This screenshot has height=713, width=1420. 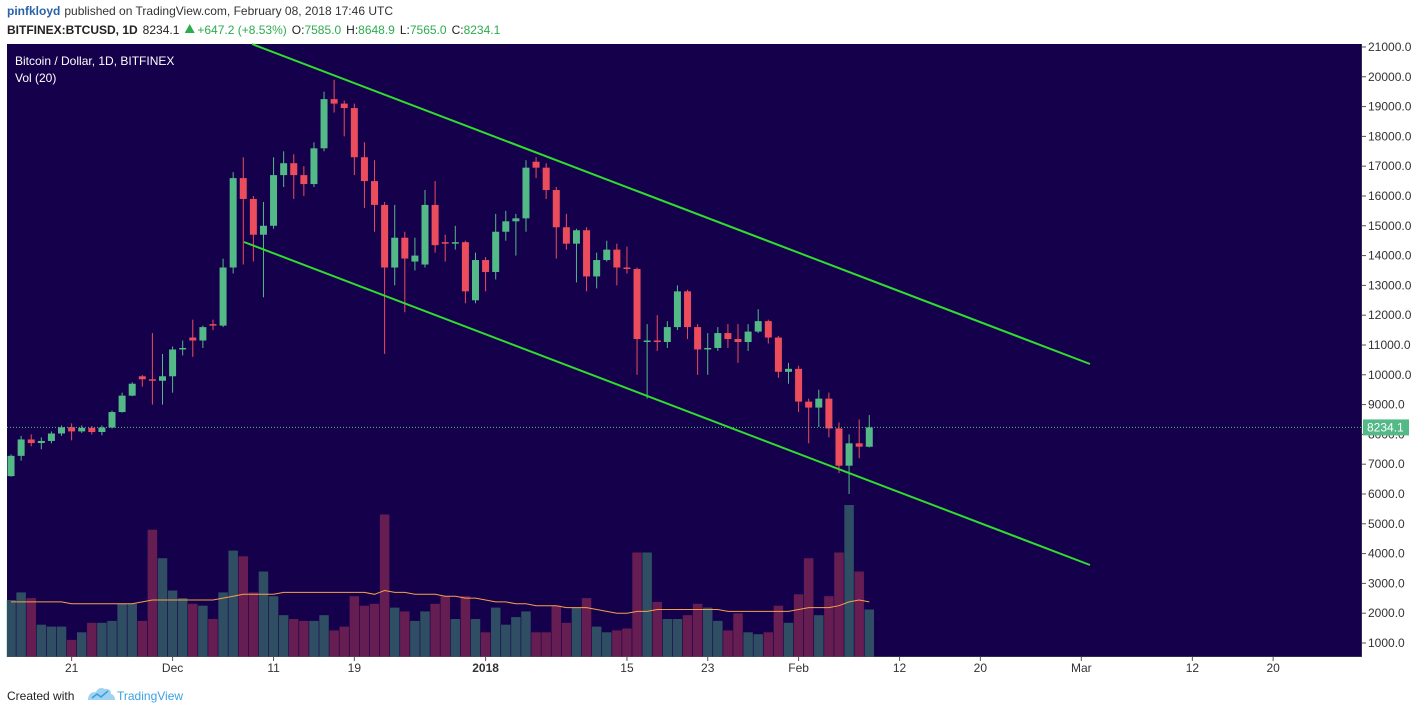 What do you see at coordinates (1386, 613) in the screenshot?
I see `y-tick-label: 2000.0` at bounding box center [1386, 613].